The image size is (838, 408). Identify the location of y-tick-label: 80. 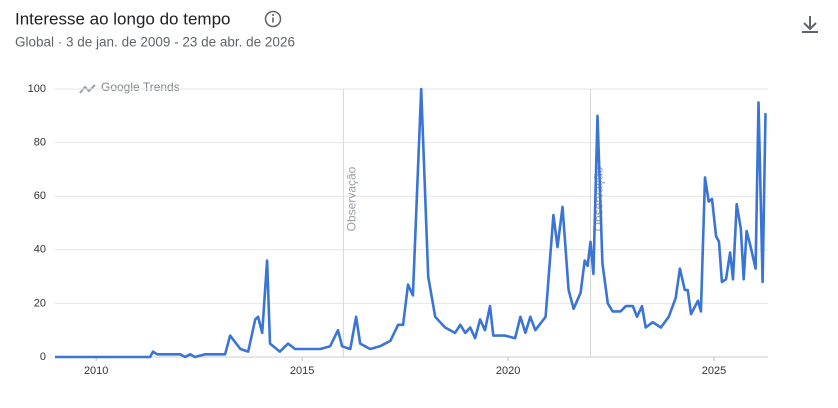
(40, 143).